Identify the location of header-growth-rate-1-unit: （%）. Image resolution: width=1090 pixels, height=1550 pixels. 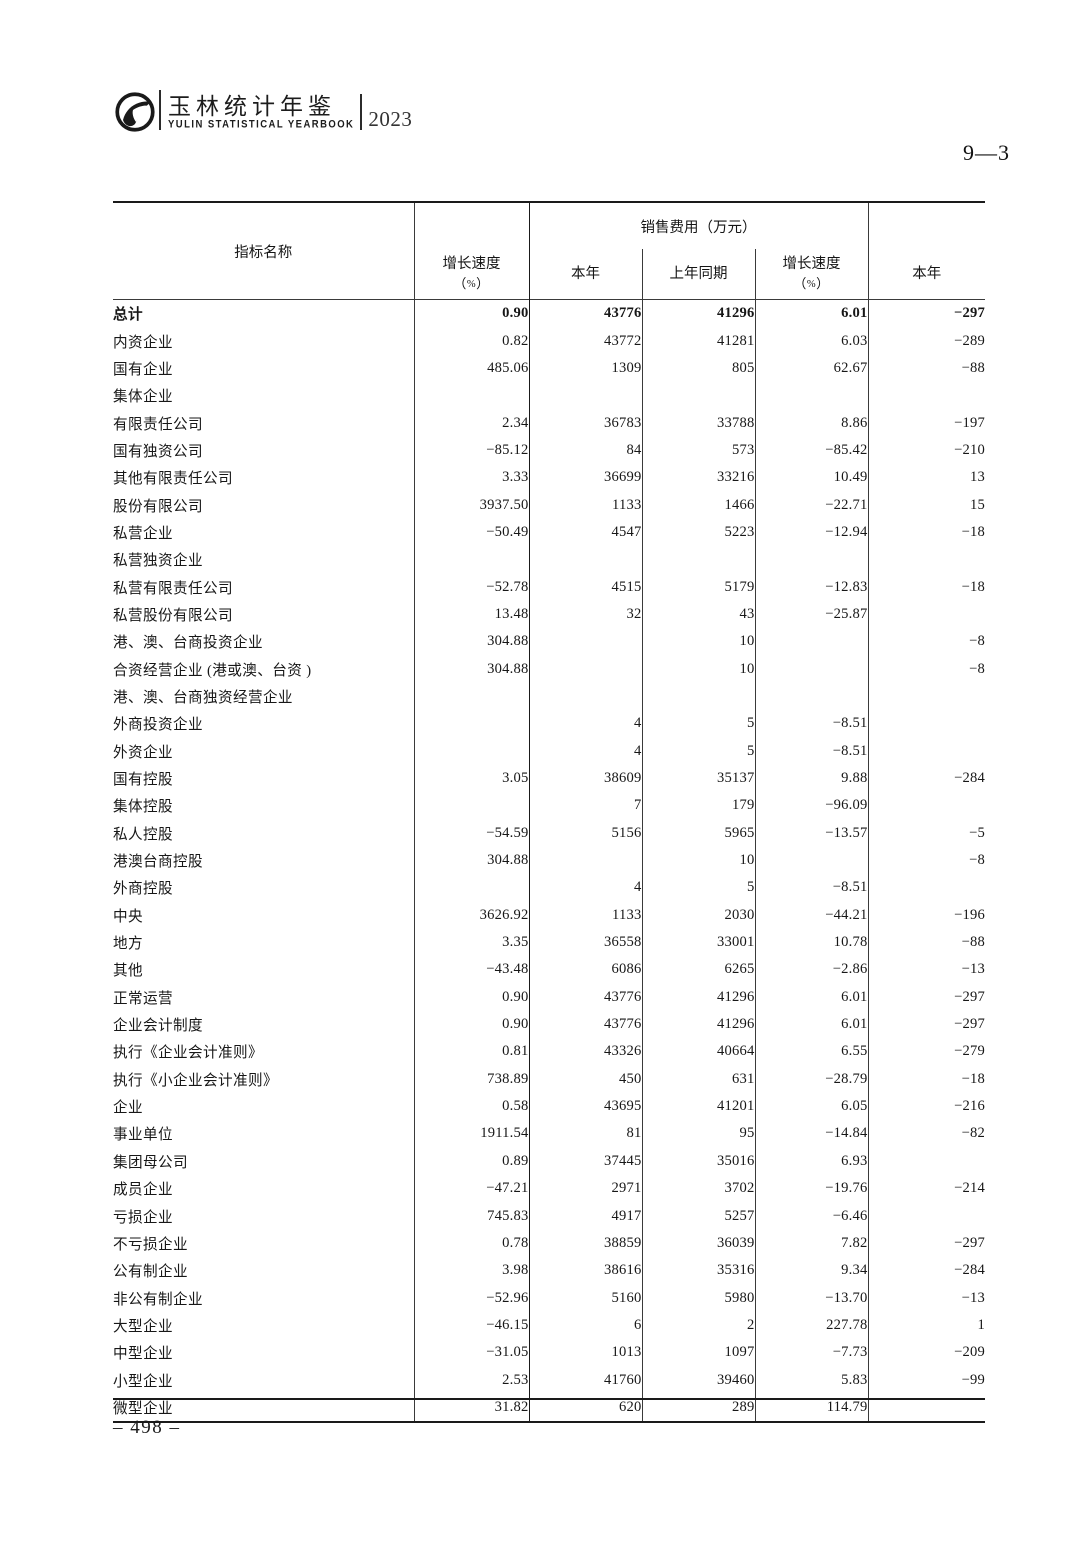
(471, 283).